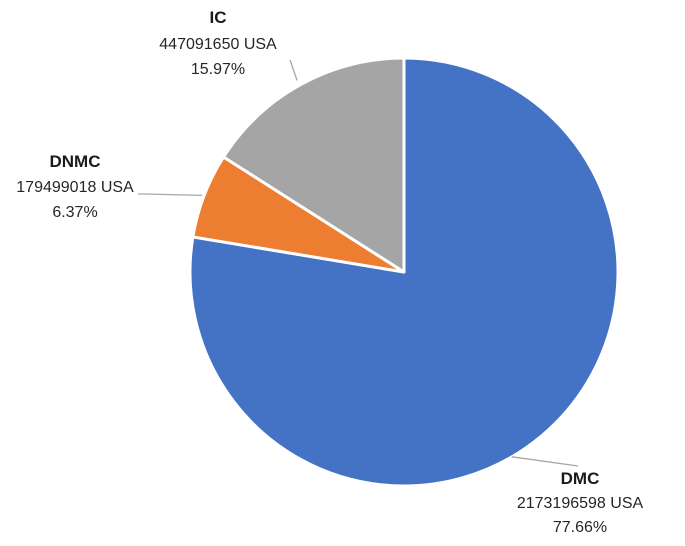 The height and width of the screenshot is (546, 685). What do you see at coordinates (74, 212) in the screenshot?
I see `slice-label-dnmc-percent: 6.37%` at bounding box center [74, 212].